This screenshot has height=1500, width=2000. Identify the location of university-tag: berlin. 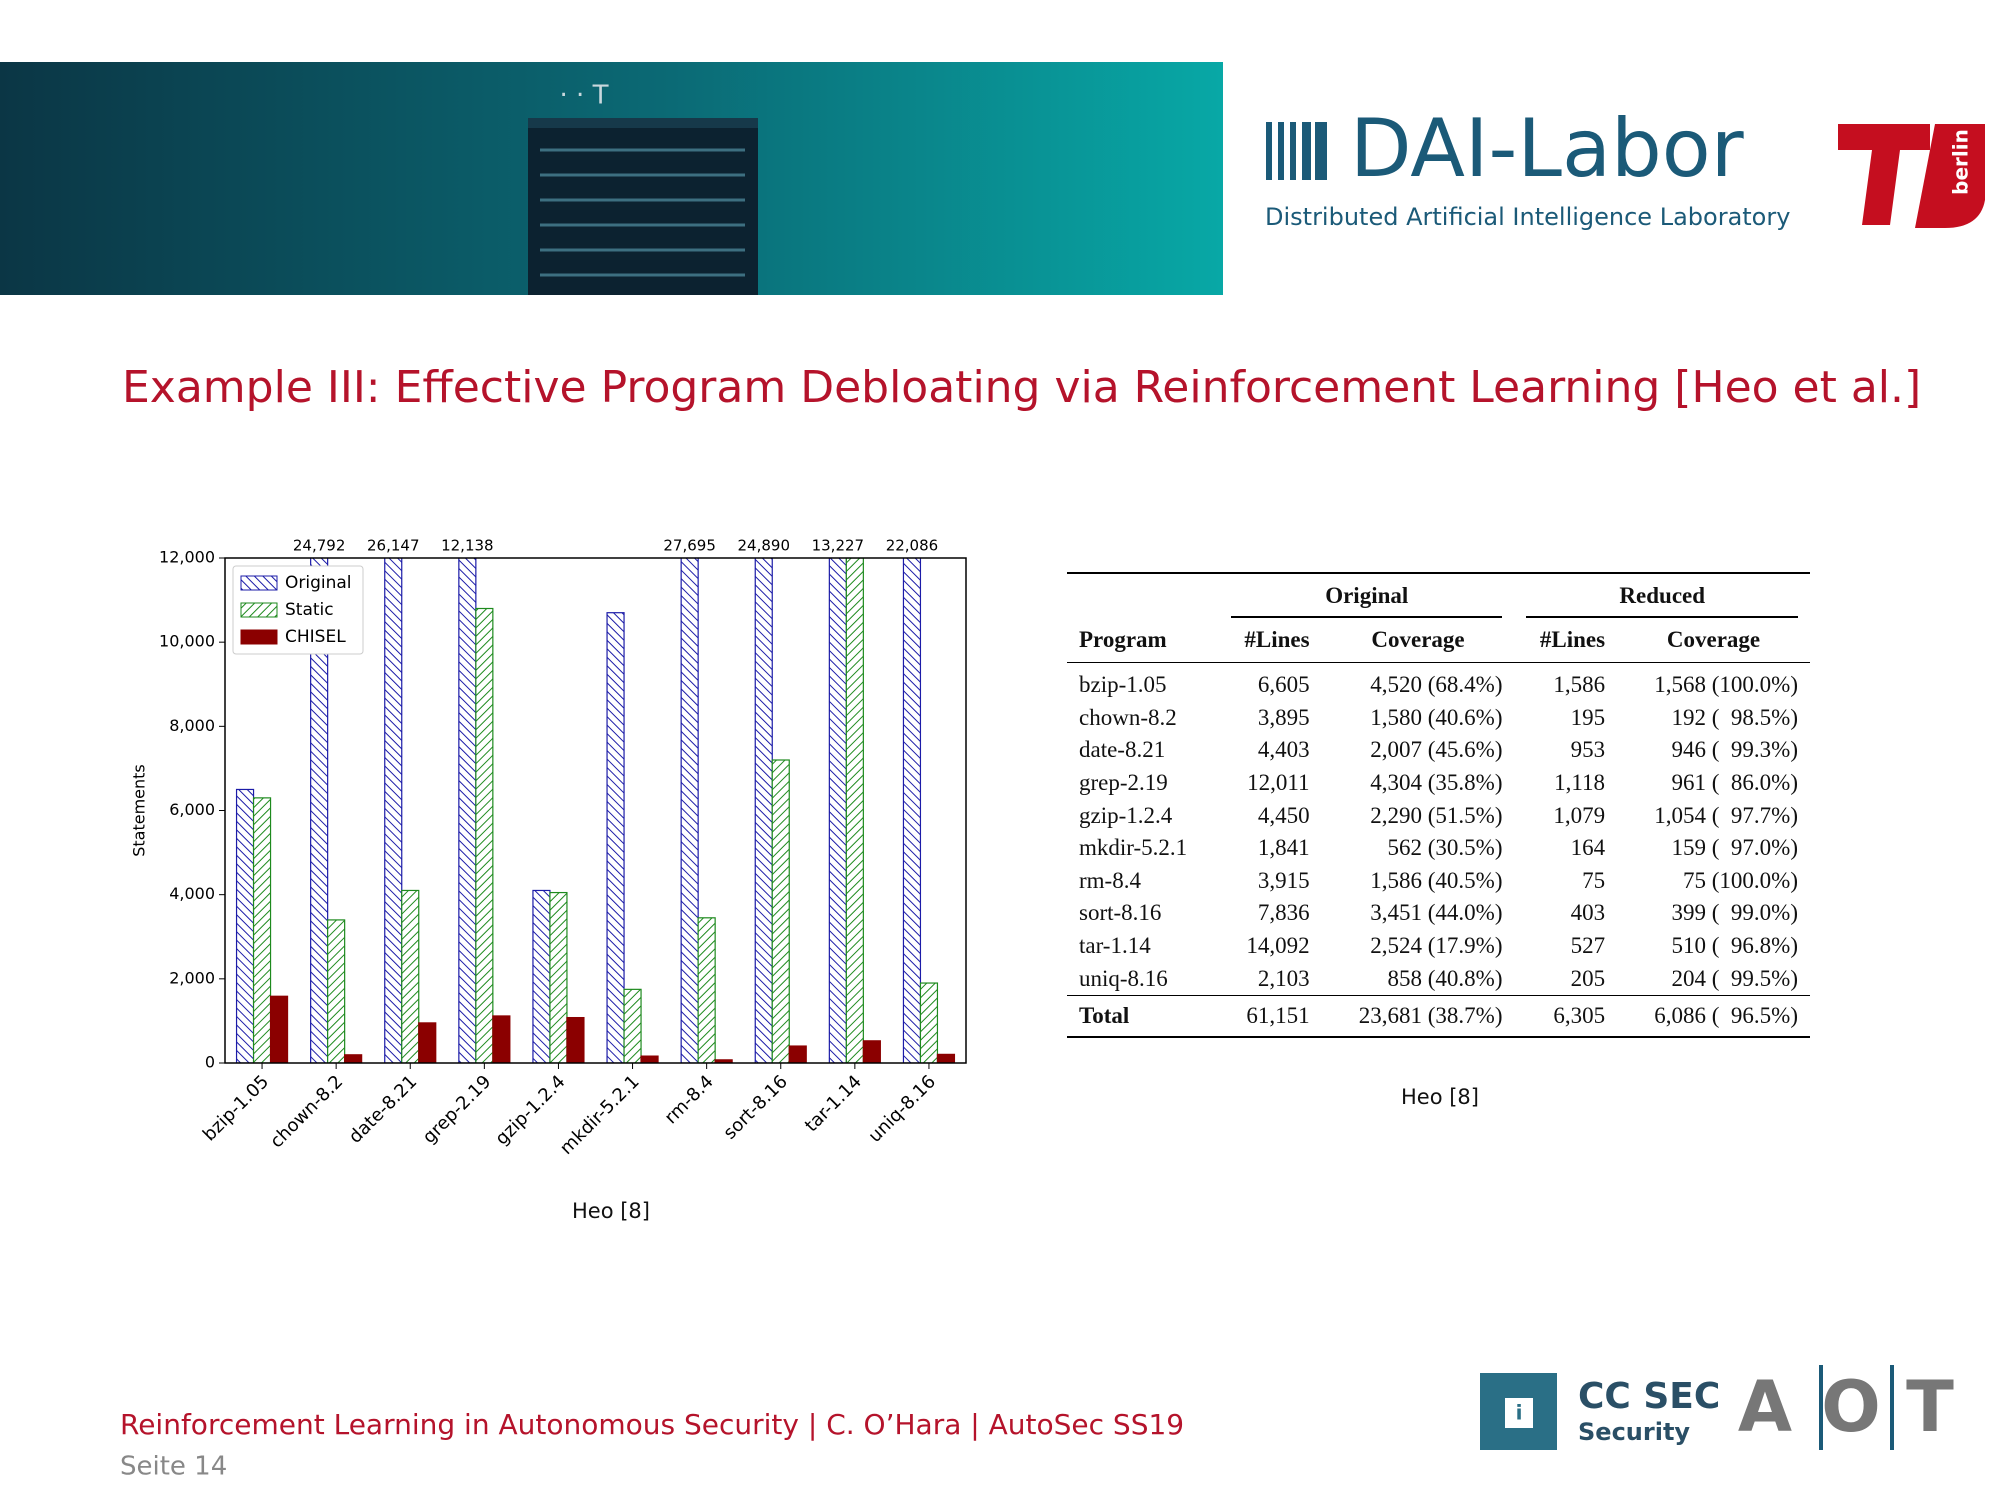
(1961, 162).